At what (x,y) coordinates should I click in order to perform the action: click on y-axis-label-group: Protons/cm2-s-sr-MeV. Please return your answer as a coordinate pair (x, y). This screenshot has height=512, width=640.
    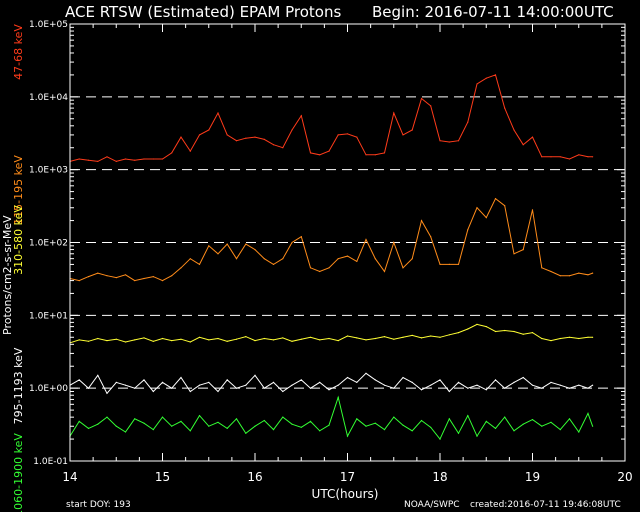
    Looking at the image, I should click on (7, 275).